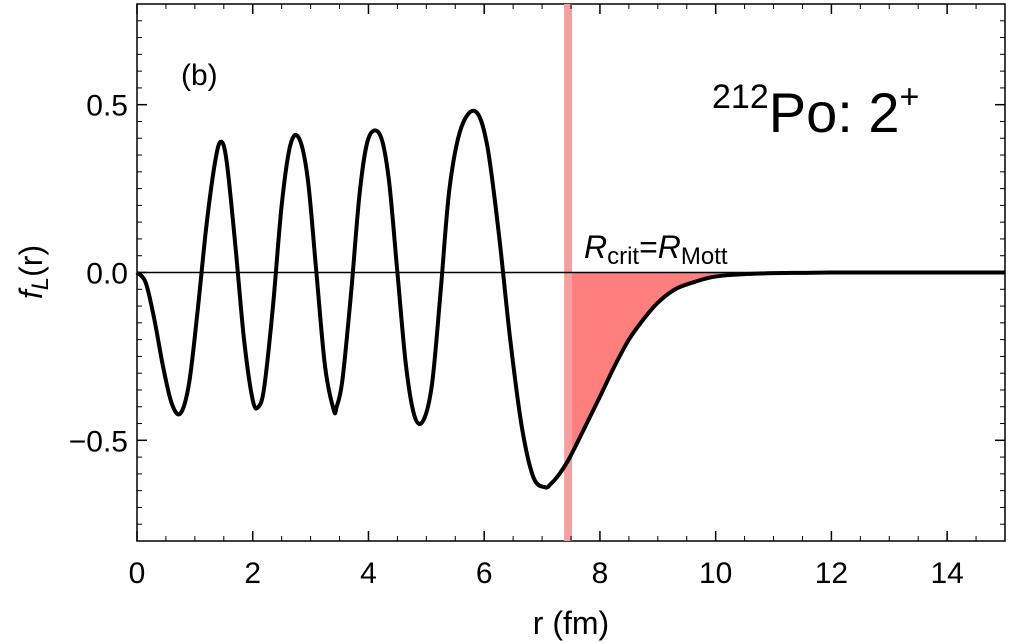  What do you see at coordinates (740, 97) in the screenshot?
I see `title-mass-number: 212` at bounding box center [740, 97].